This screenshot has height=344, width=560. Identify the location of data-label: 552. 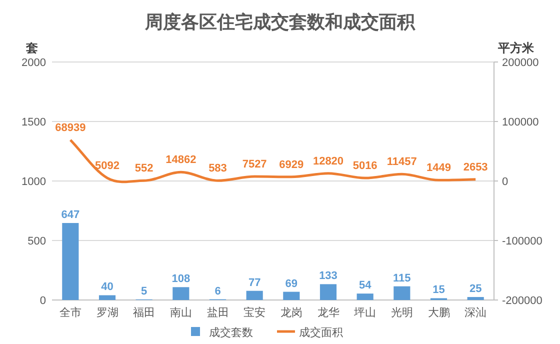
(144, 168).